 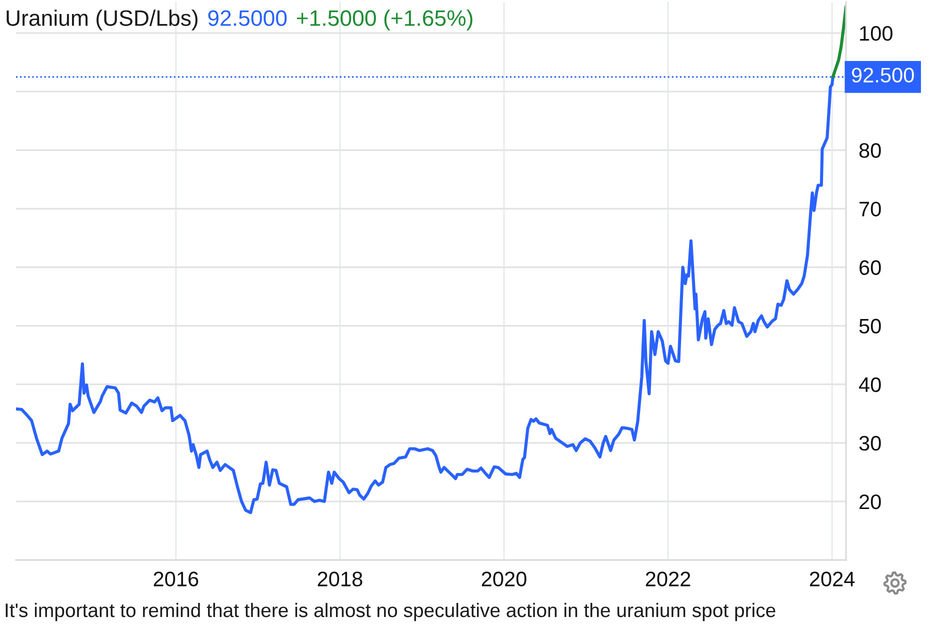 I want to click on x-tick-label: 2016, so click(x=176, y=579).